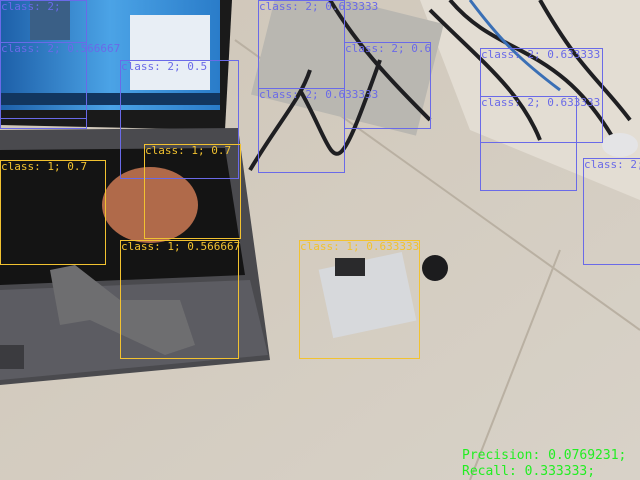  Describe the element at coordinates (620, 145) in the screenshot. I see `white-object` at that location.